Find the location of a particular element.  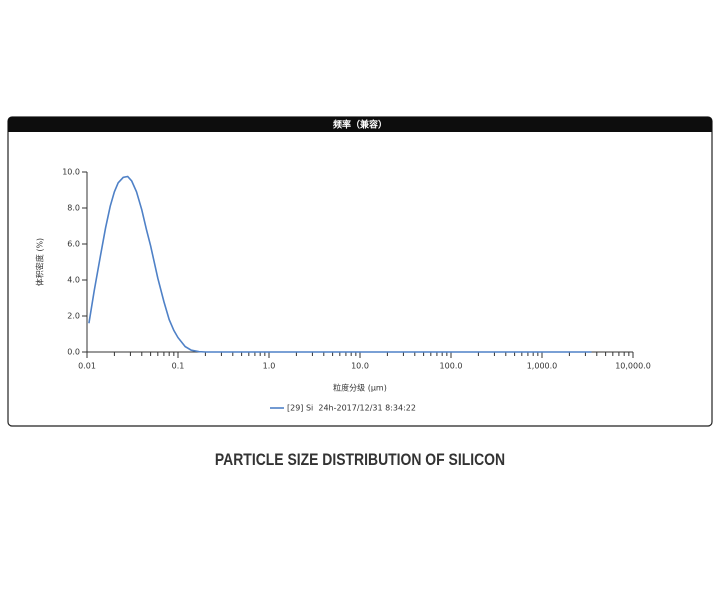

chart-title: 频率（兼容） is located at coordinates (360, 125).